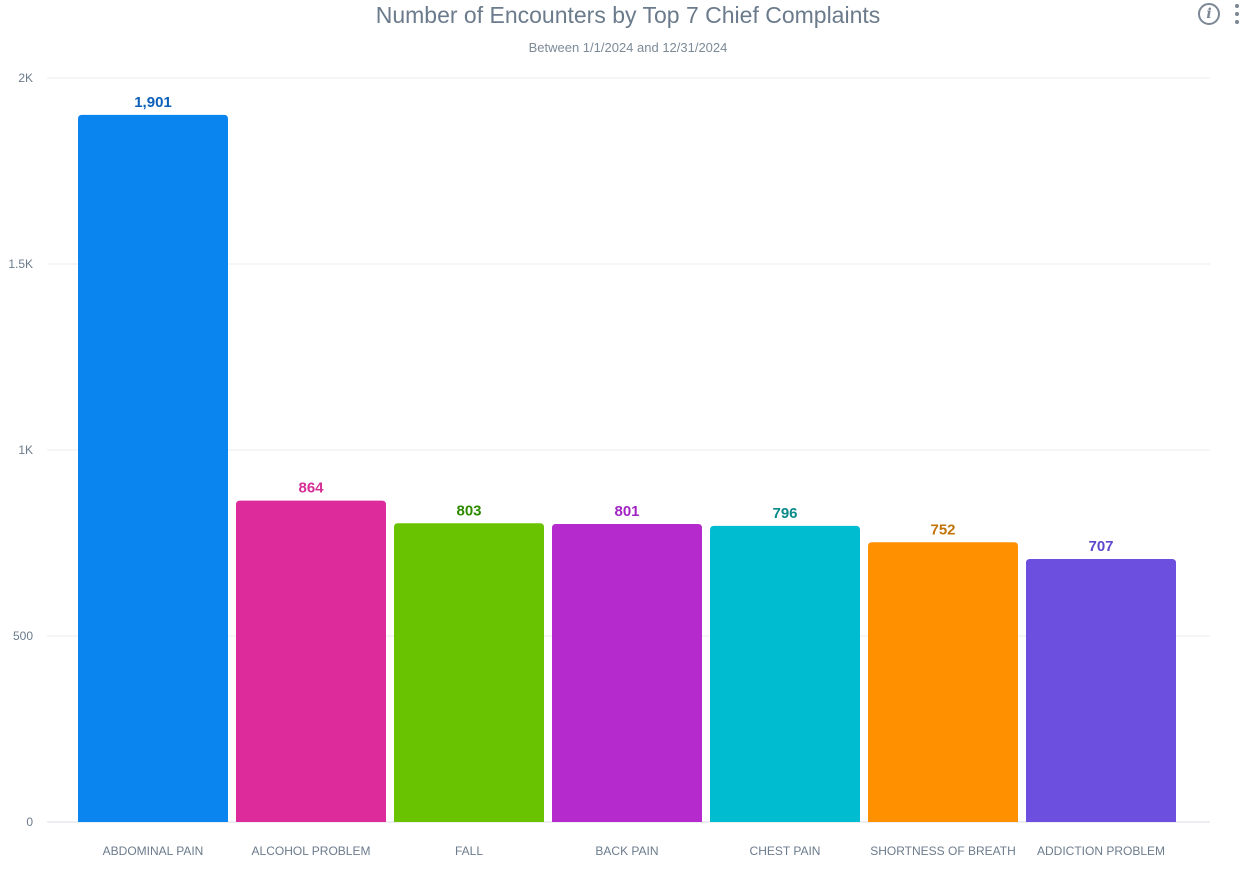 This screenshot has height=876, width=1245. What do you see at coordinates (20, 264) in the screenshot?
I see `y-tick-label: 1.5K` at bounding box center [20, 264].